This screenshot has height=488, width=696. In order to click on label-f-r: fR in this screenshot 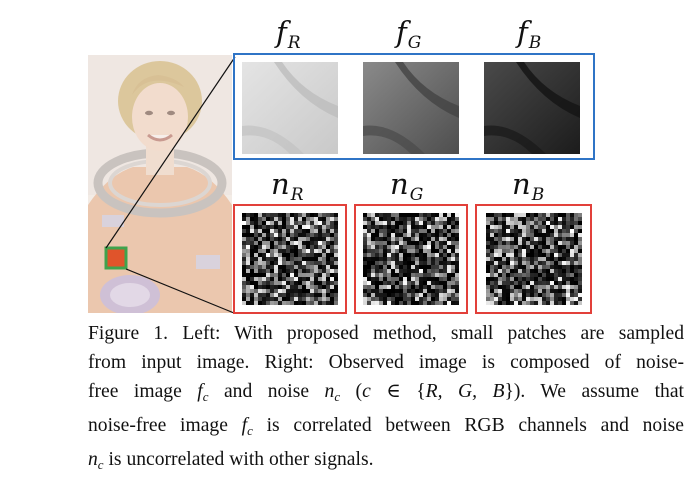, I will do `click(288, 34)`.